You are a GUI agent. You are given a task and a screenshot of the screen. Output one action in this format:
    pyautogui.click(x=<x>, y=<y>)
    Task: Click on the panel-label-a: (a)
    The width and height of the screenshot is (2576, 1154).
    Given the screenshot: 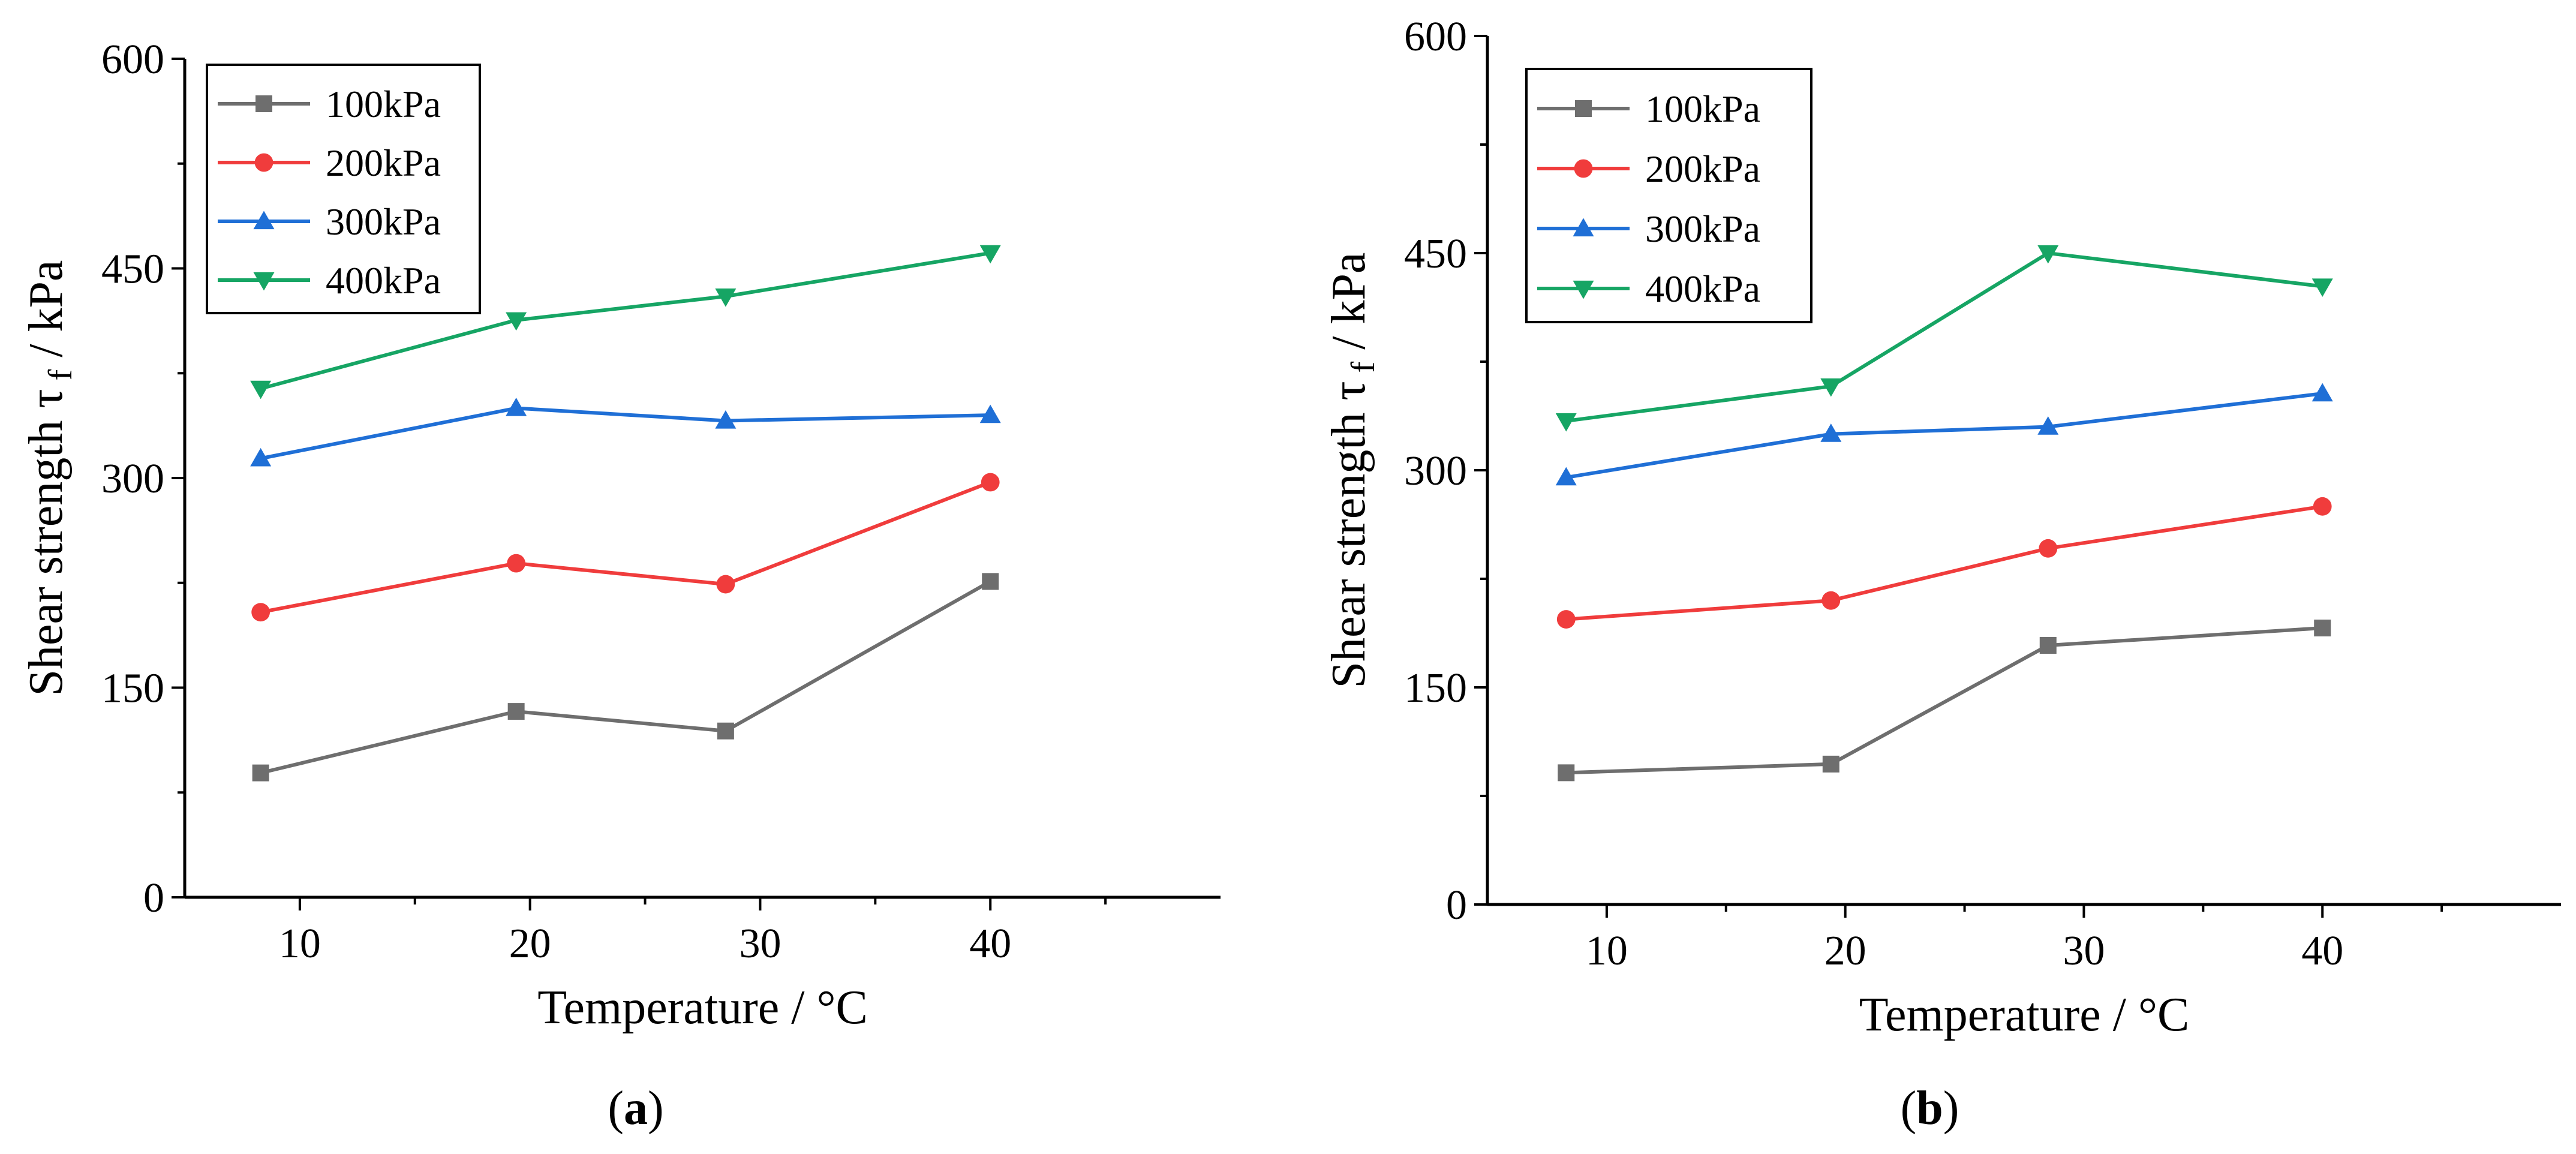 What is the action you would take?
    pyautogui.click(x=636, y=1108)
    